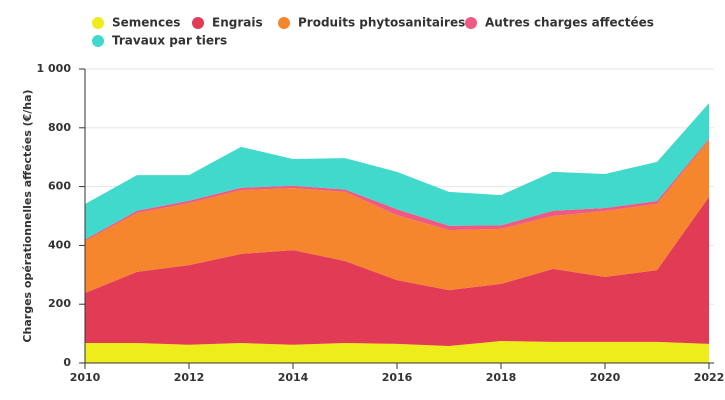 Image resolution: width=725 pixels, height=400 pixels. What do you see at coordinates (85, 377) in the screenshot?
I see `x-tick-label: 2010` at bounding box center [85, 377].